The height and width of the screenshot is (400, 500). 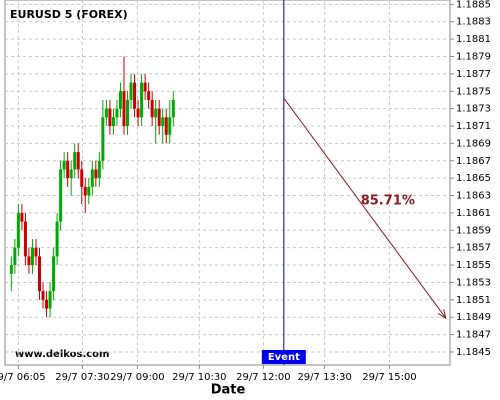 What do you see at coordinates (473, 39) in the screenshot?
I see `y-tick-label: 1.1881` at bounding box center [473, 39].